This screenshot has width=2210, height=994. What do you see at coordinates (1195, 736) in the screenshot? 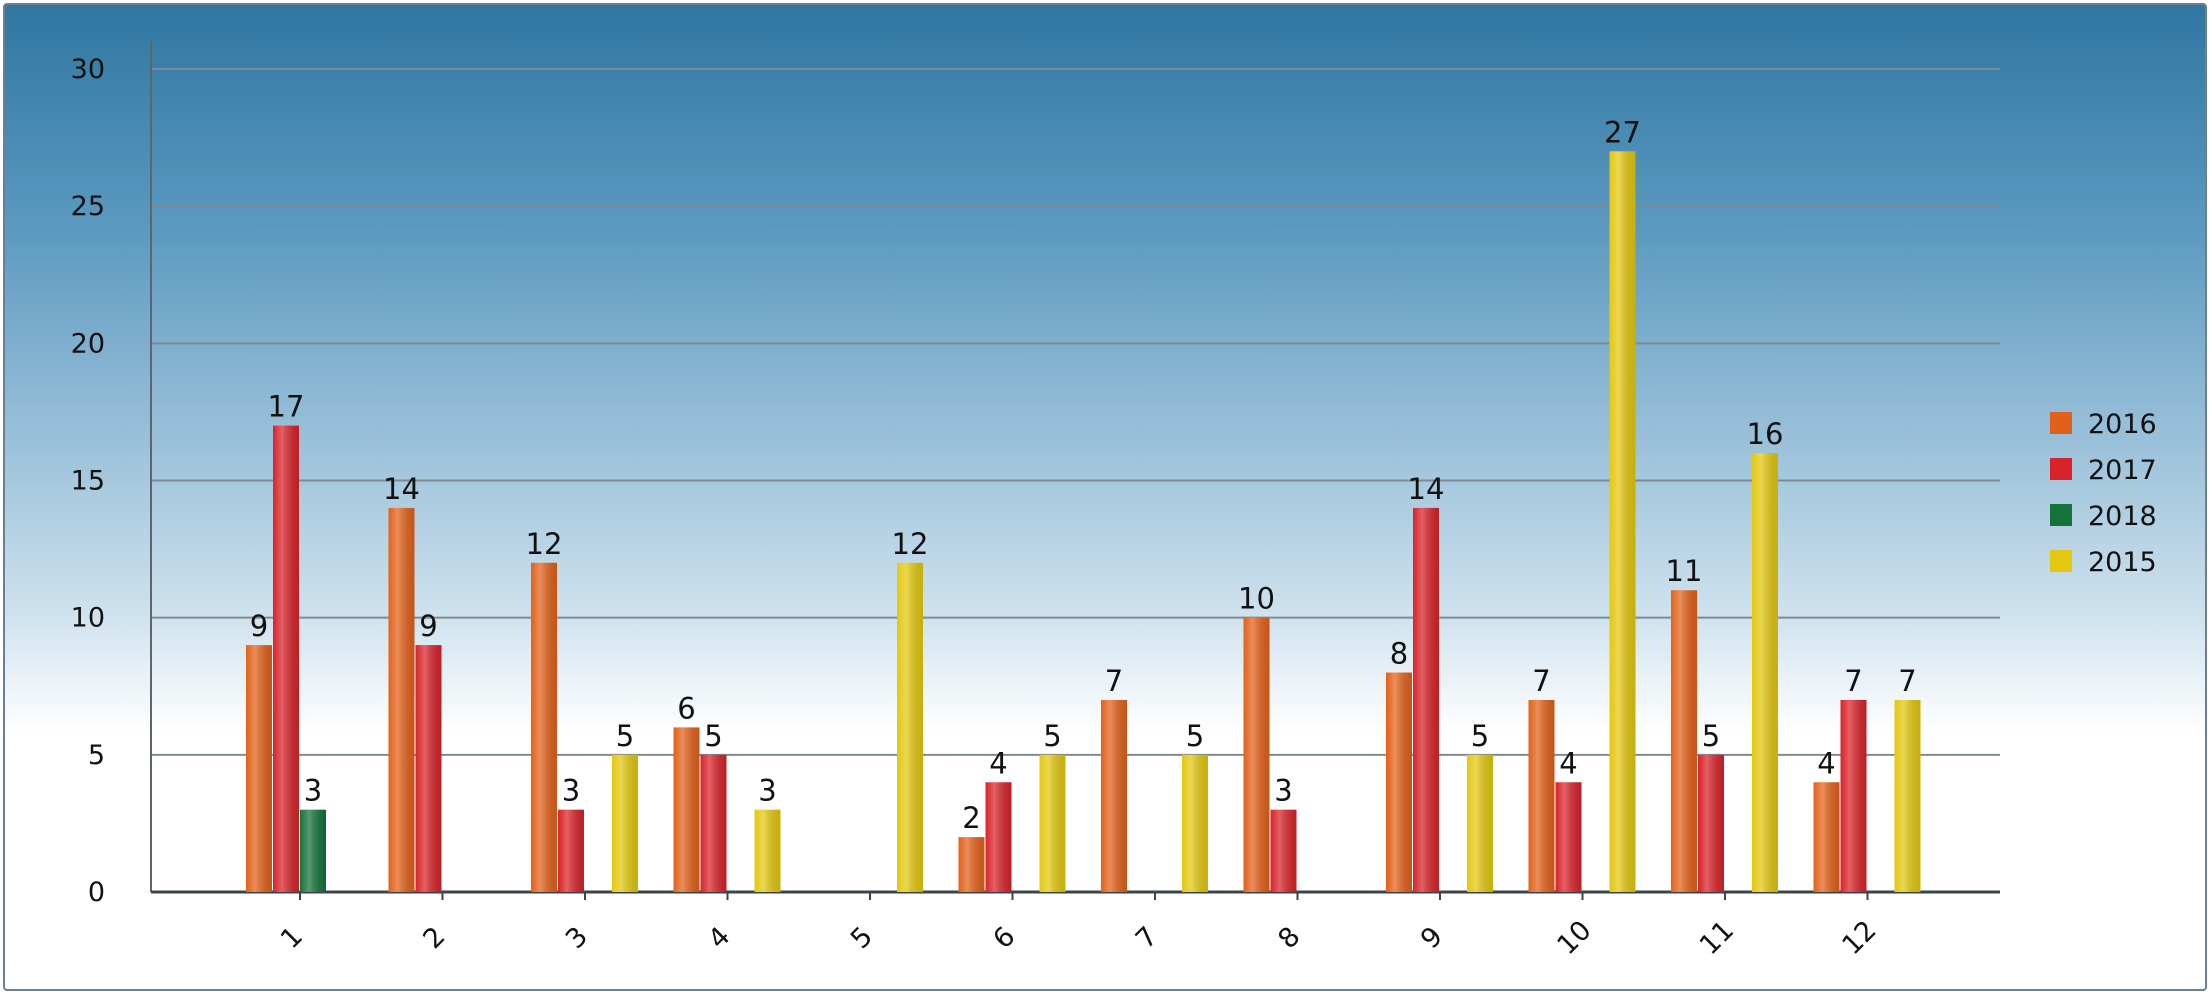
I see `data-label-2015-7: 5` at bounding box center [1195, 736].